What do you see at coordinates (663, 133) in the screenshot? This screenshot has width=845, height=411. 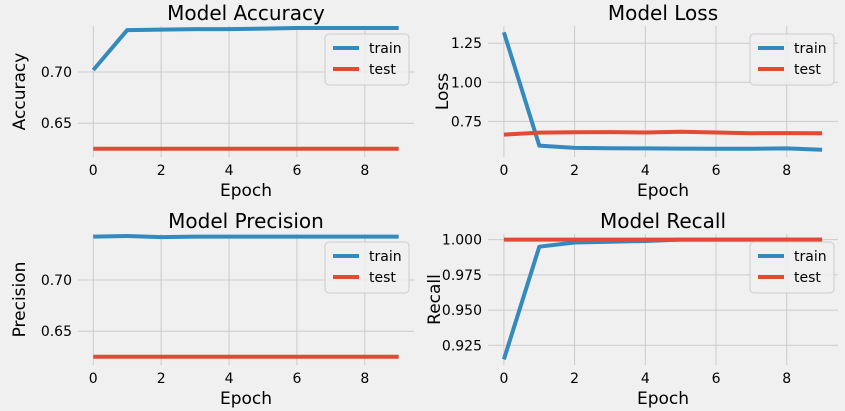 I see `series-line-test` at bounding box center [663, 133].